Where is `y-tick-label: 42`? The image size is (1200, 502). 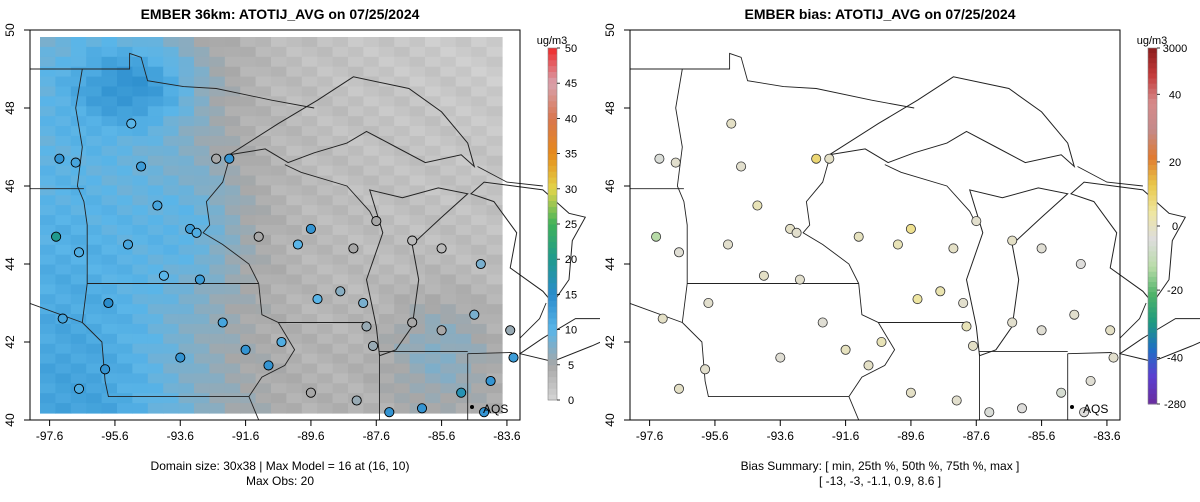
y-tick-label: 42 is located at coordinates (610, 342).